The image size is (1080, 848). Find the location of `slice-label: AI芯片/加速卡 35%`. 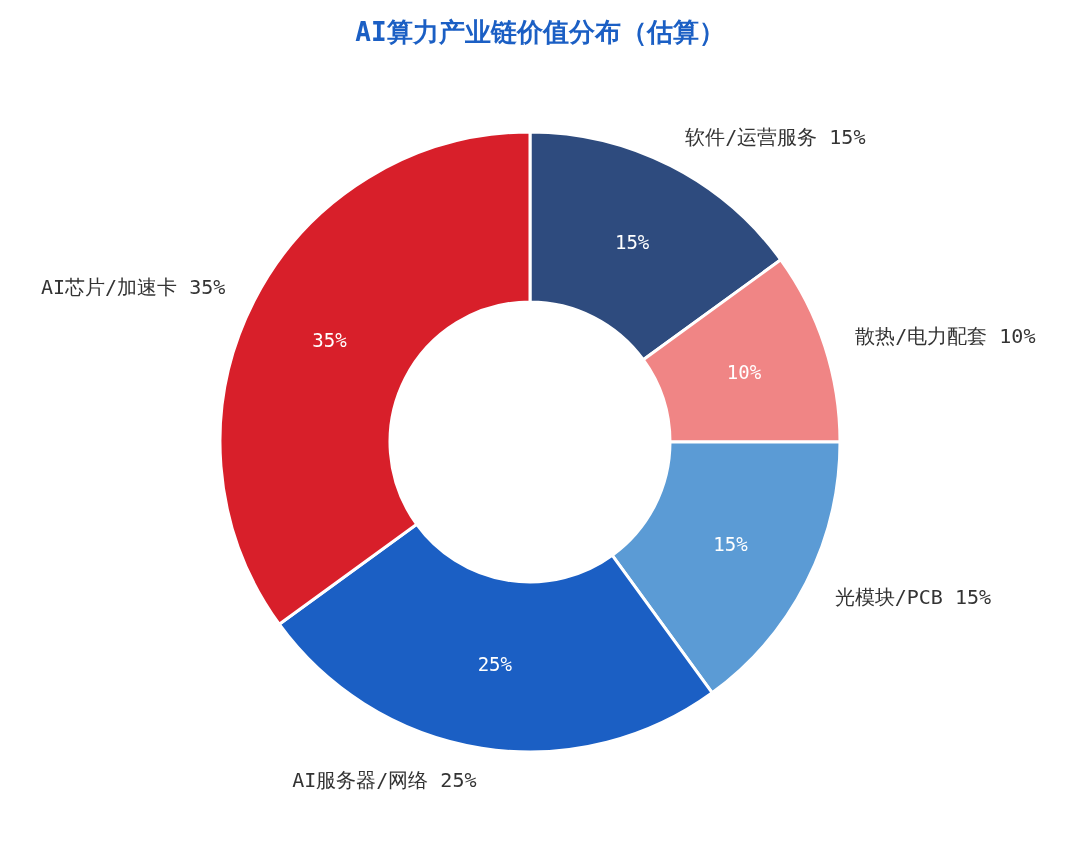

slice-label: AI芯片/加速卡 35% is located at coordinates (133, 286).